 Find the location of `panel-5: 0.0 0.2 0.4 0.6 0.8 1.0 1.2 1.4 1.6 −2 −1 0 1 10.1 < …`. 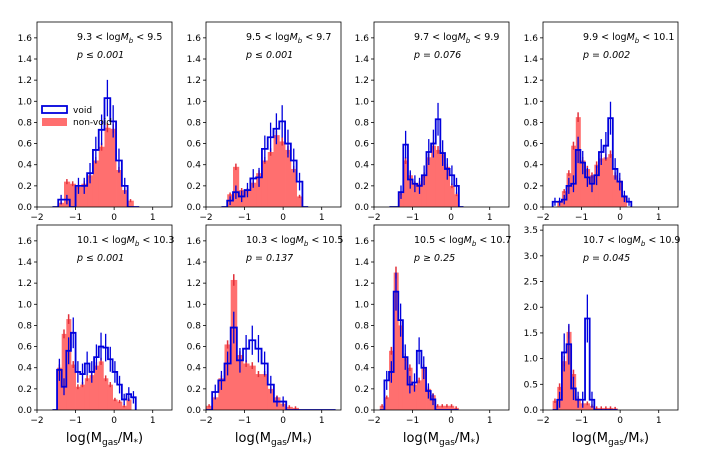

panel-5: 0.0 0.2 0.4 0.6 0.8 1.0 1.2 1.4 1.6 −2 −1 0 1 10.1 < … is located at coordinates (96, 336).